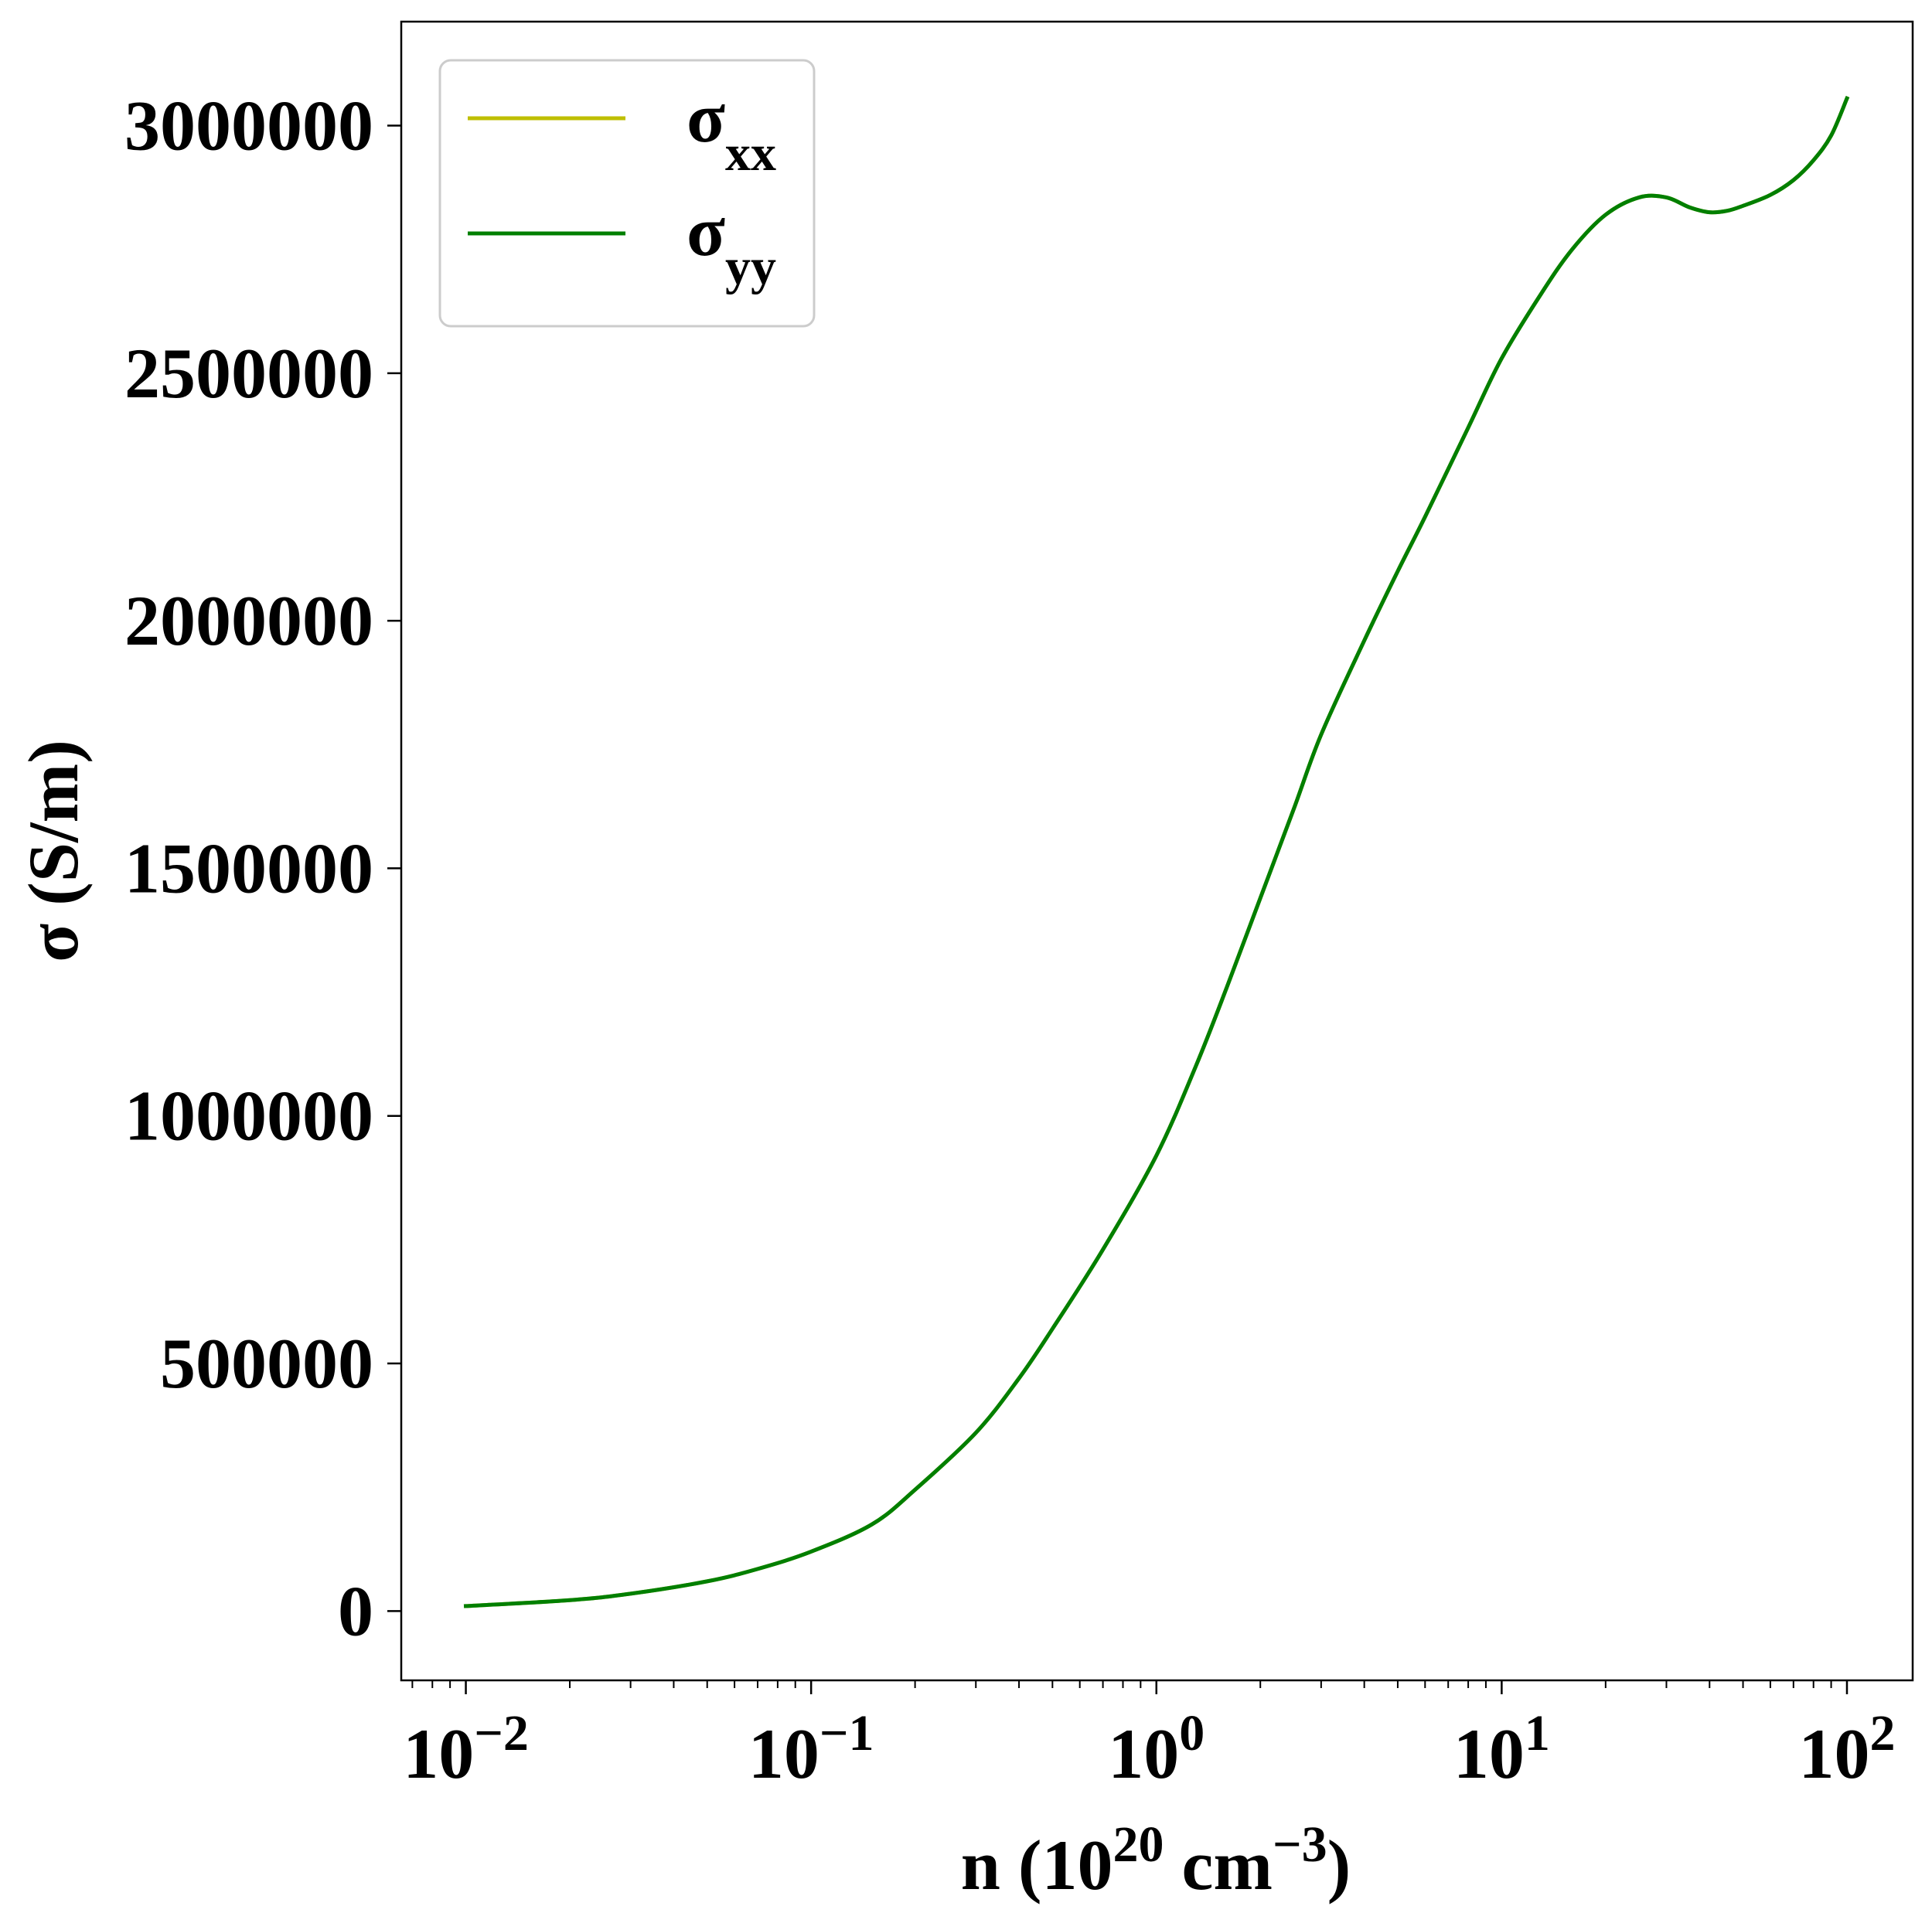  Describe the element at coordinates (847, 1734) in the screenshot. I see `x-tick-label-exponent: −1` at that location.